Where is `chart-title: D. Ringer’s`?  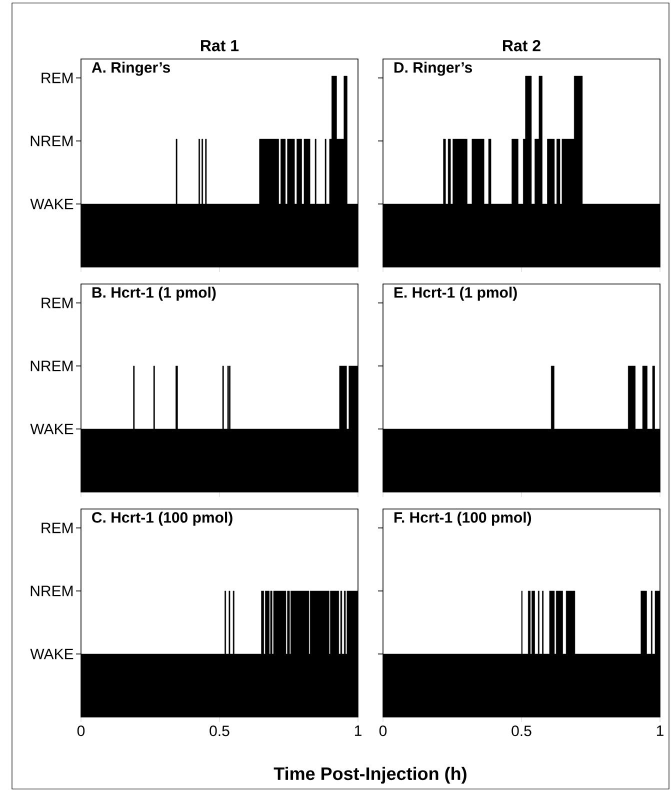
chart-title: D. Ringer’s is located at coordinates (433, 69).